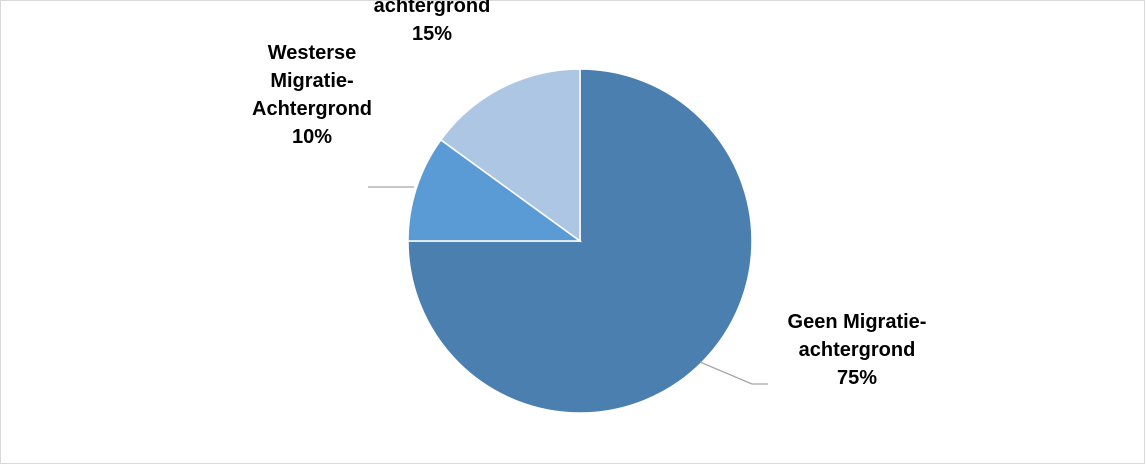 Image resolution: width=1145 pixels, height=464 pixels. What do you see at coordinates (312, 95) in the screenshot?
I see `data-label-westerse-migratie: Westerse Migratie- Achtergrond 10%` at bounding box center [312, 95].